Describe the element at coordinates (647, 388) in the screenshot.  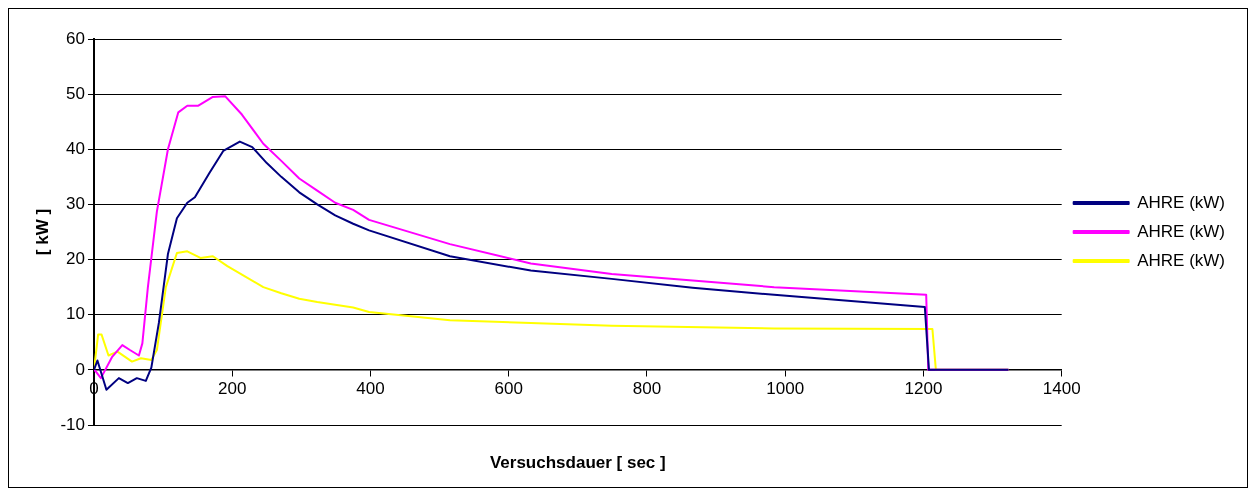
I see `x-tick-label: 800` at that location.